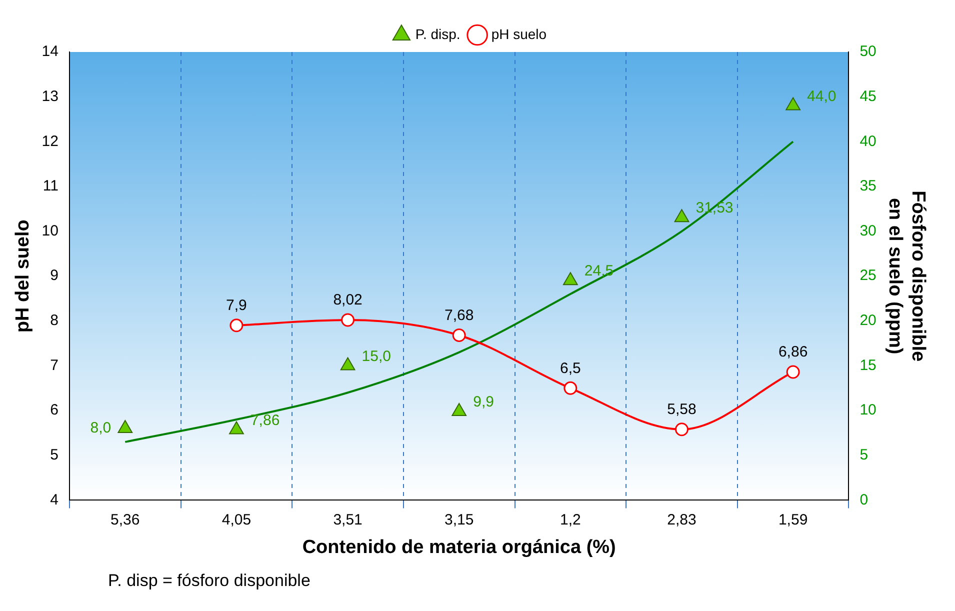 Image resolution: width=955 pixels, height=611 pixels. Describe the element at coordinates (459, 519) in the screenshot. I see `x-tick-label: 3,15` at that location.